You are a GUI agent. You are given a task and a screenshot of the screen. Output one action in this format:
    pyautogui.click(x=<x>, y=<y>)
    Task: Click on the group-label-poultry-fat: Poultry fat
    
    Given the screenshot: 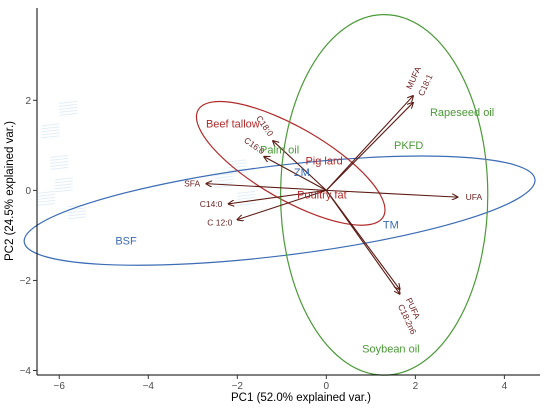 What is the action you would take?
    pyautogui.click(x=322, y=195)
    